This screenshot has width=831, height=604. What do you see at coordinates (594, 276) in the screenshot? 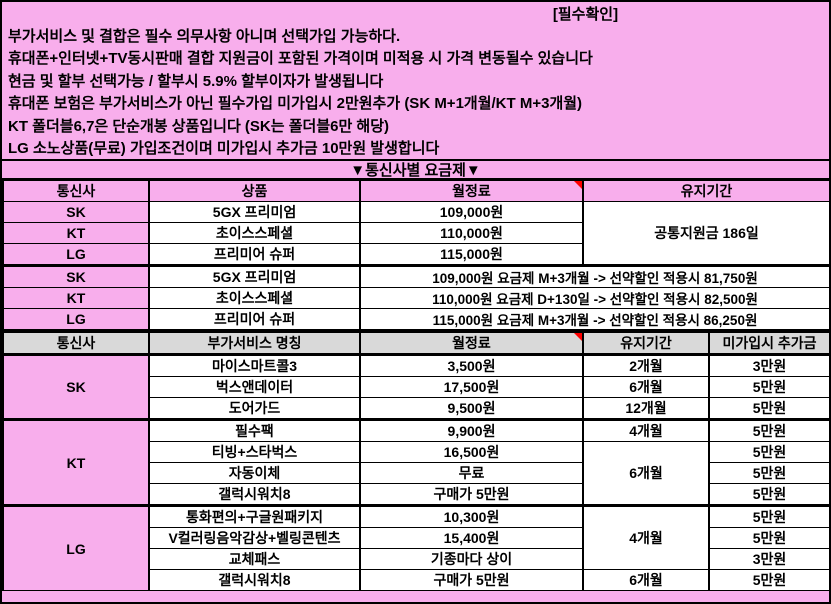
I see `discount-detail-cell: 109,000원 요금제 M+3개월 -> 선약할인 적용시 81,750원` at bounding box center [594, 276].